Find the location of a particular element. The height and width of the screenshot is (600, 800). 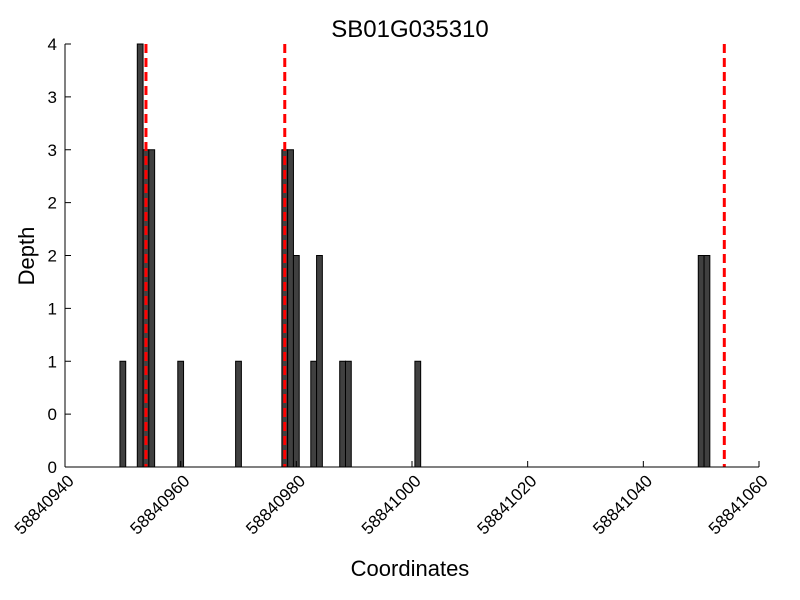

y-ticks: 0 0 1 1 2 2 3 3 4 is located at coordinates (59, 256).